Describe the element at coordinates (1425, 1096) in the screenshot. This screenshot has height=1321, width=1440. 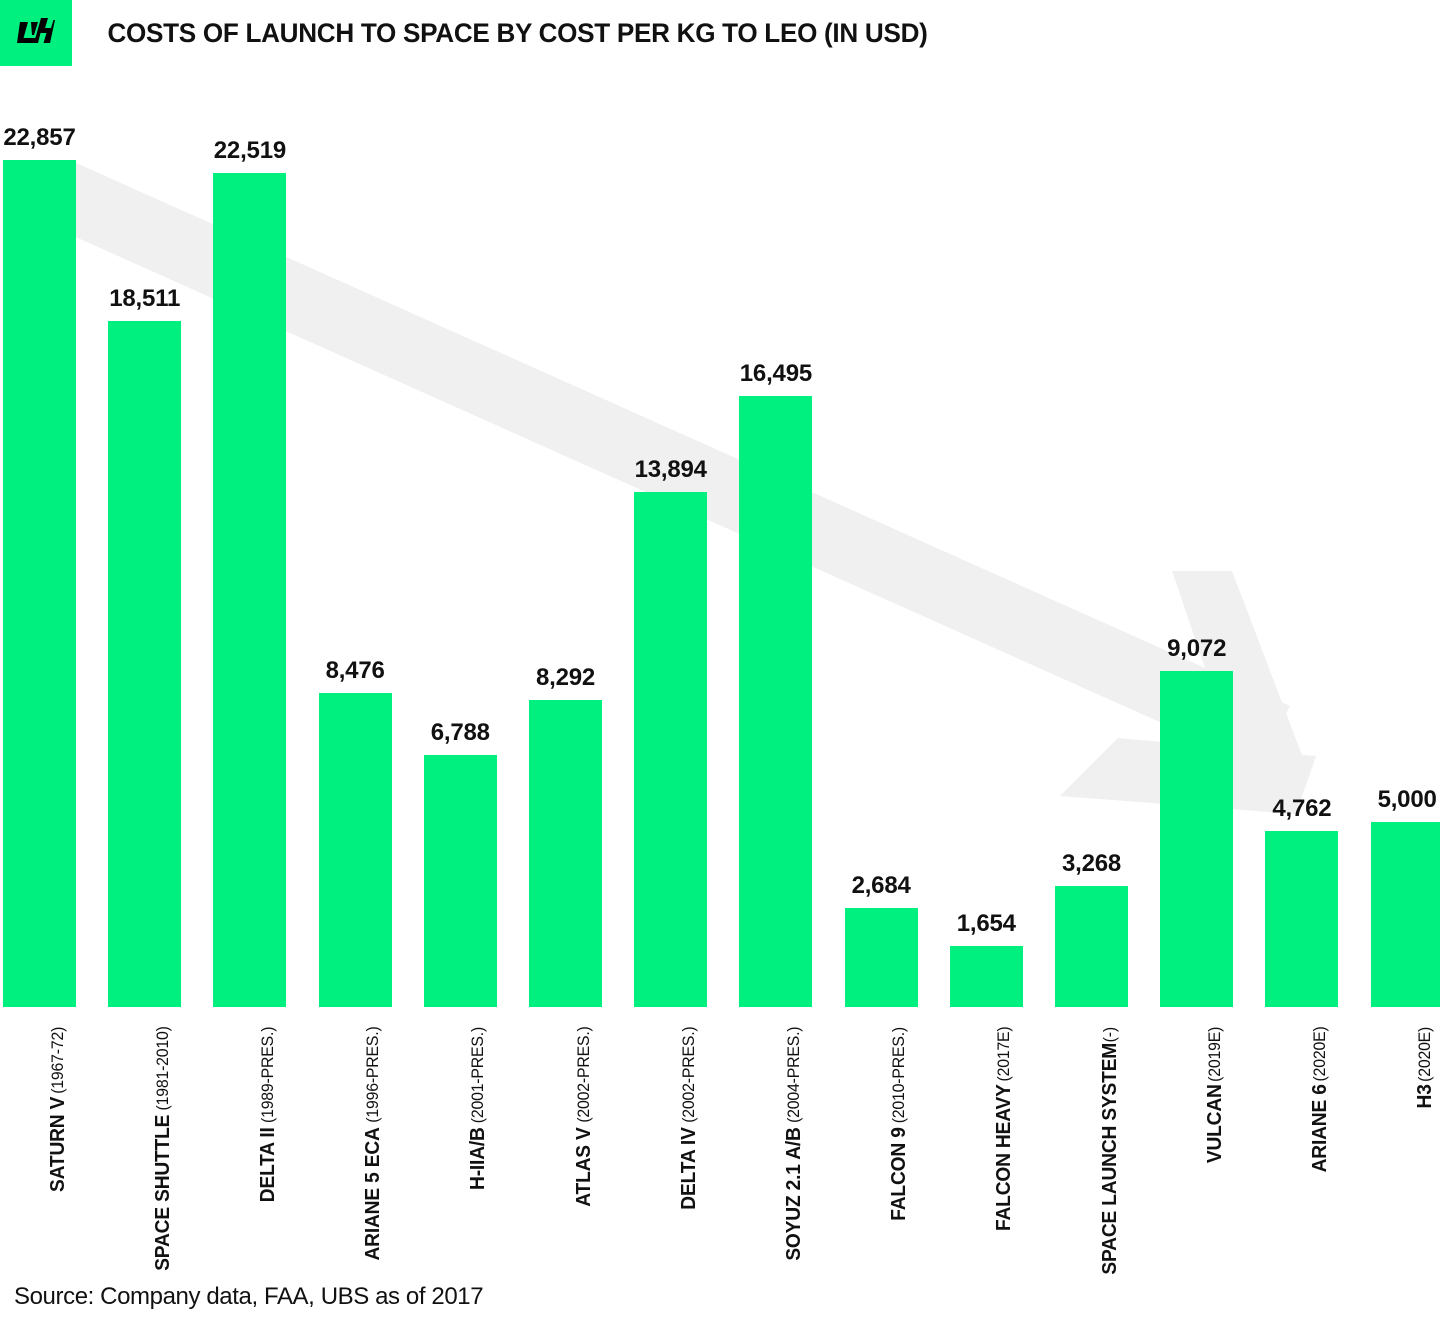
I see `bar-category-name: H3` at that location.